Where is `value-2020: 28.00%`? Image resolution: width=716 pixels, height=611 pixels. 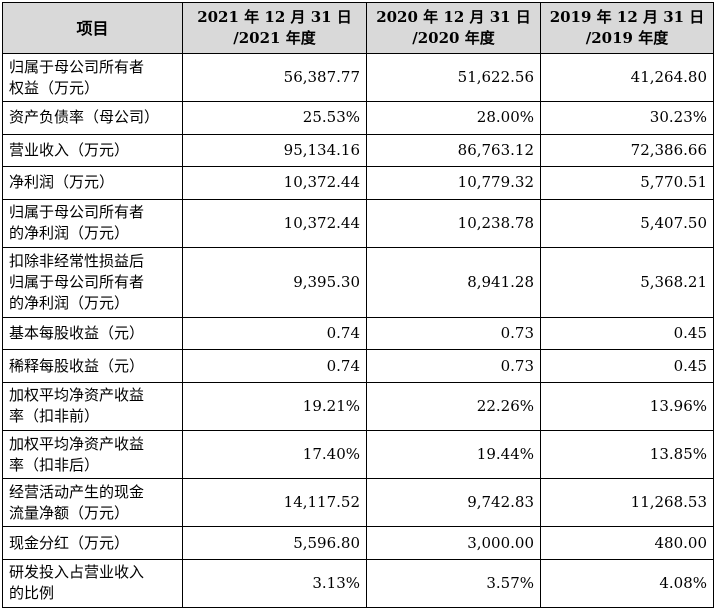
value-2020: 28.00% is located at coordinates (453, 118).